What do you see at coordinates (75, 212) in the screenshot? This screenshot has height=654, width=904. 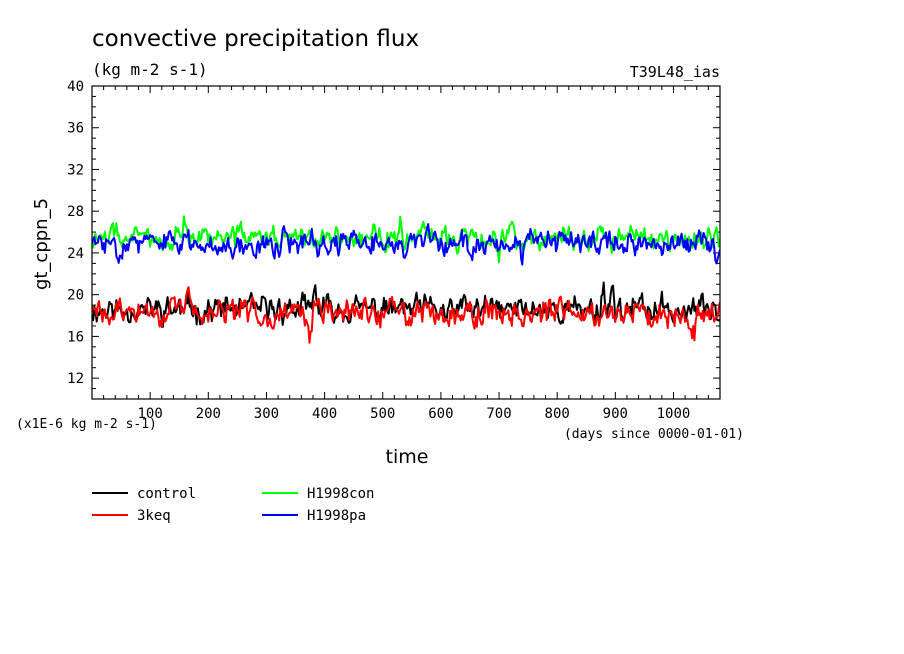 I see `y-tick-label: 28` at bounding box center [75, 212].